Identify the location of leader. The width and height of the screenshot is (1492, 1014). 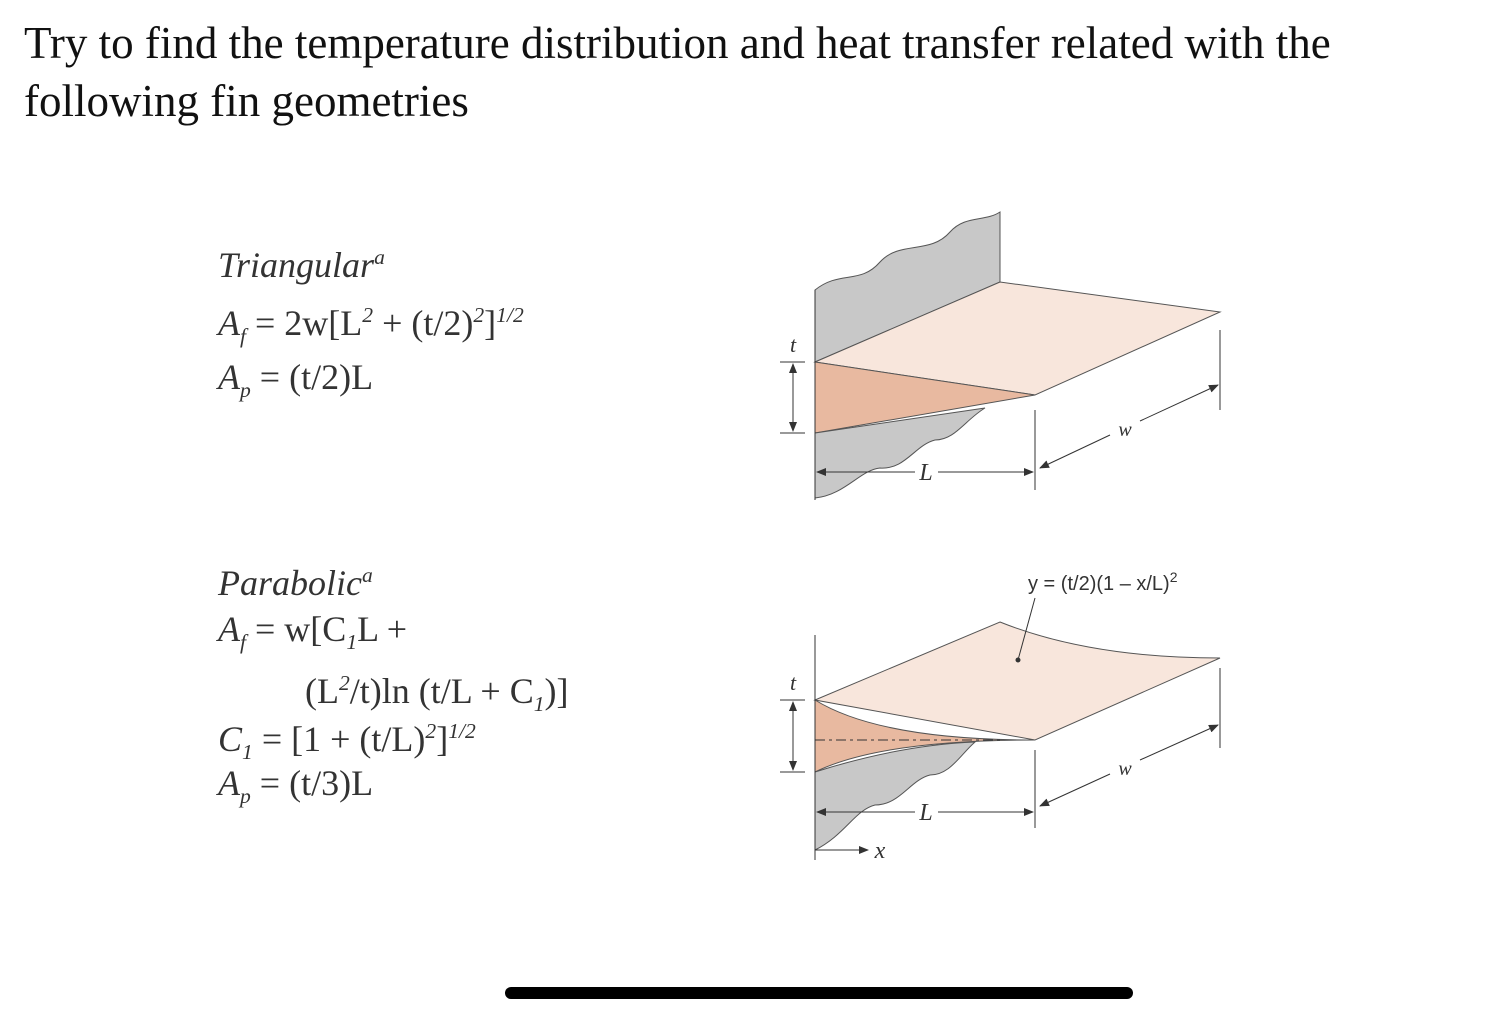
(1026, 629).